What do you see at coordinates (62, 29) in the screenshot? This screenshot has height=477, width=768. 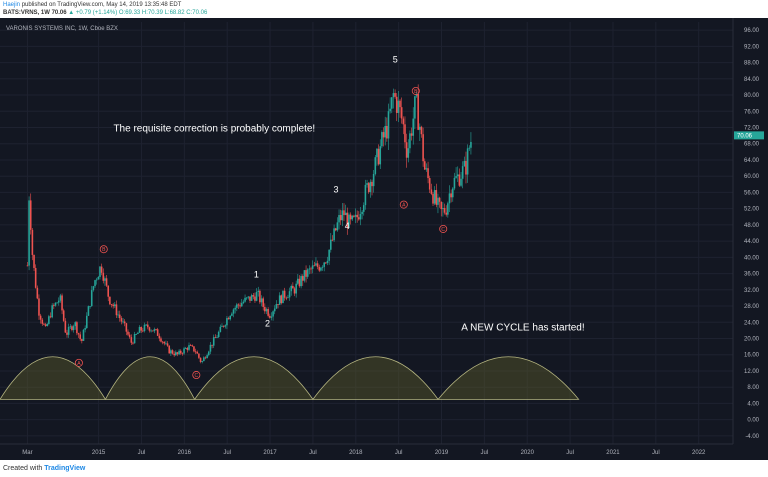 I see `chart-title: VARONIS SYSTEMS INC, 1W, Cboe BZX` at bounding box center [62, 29].